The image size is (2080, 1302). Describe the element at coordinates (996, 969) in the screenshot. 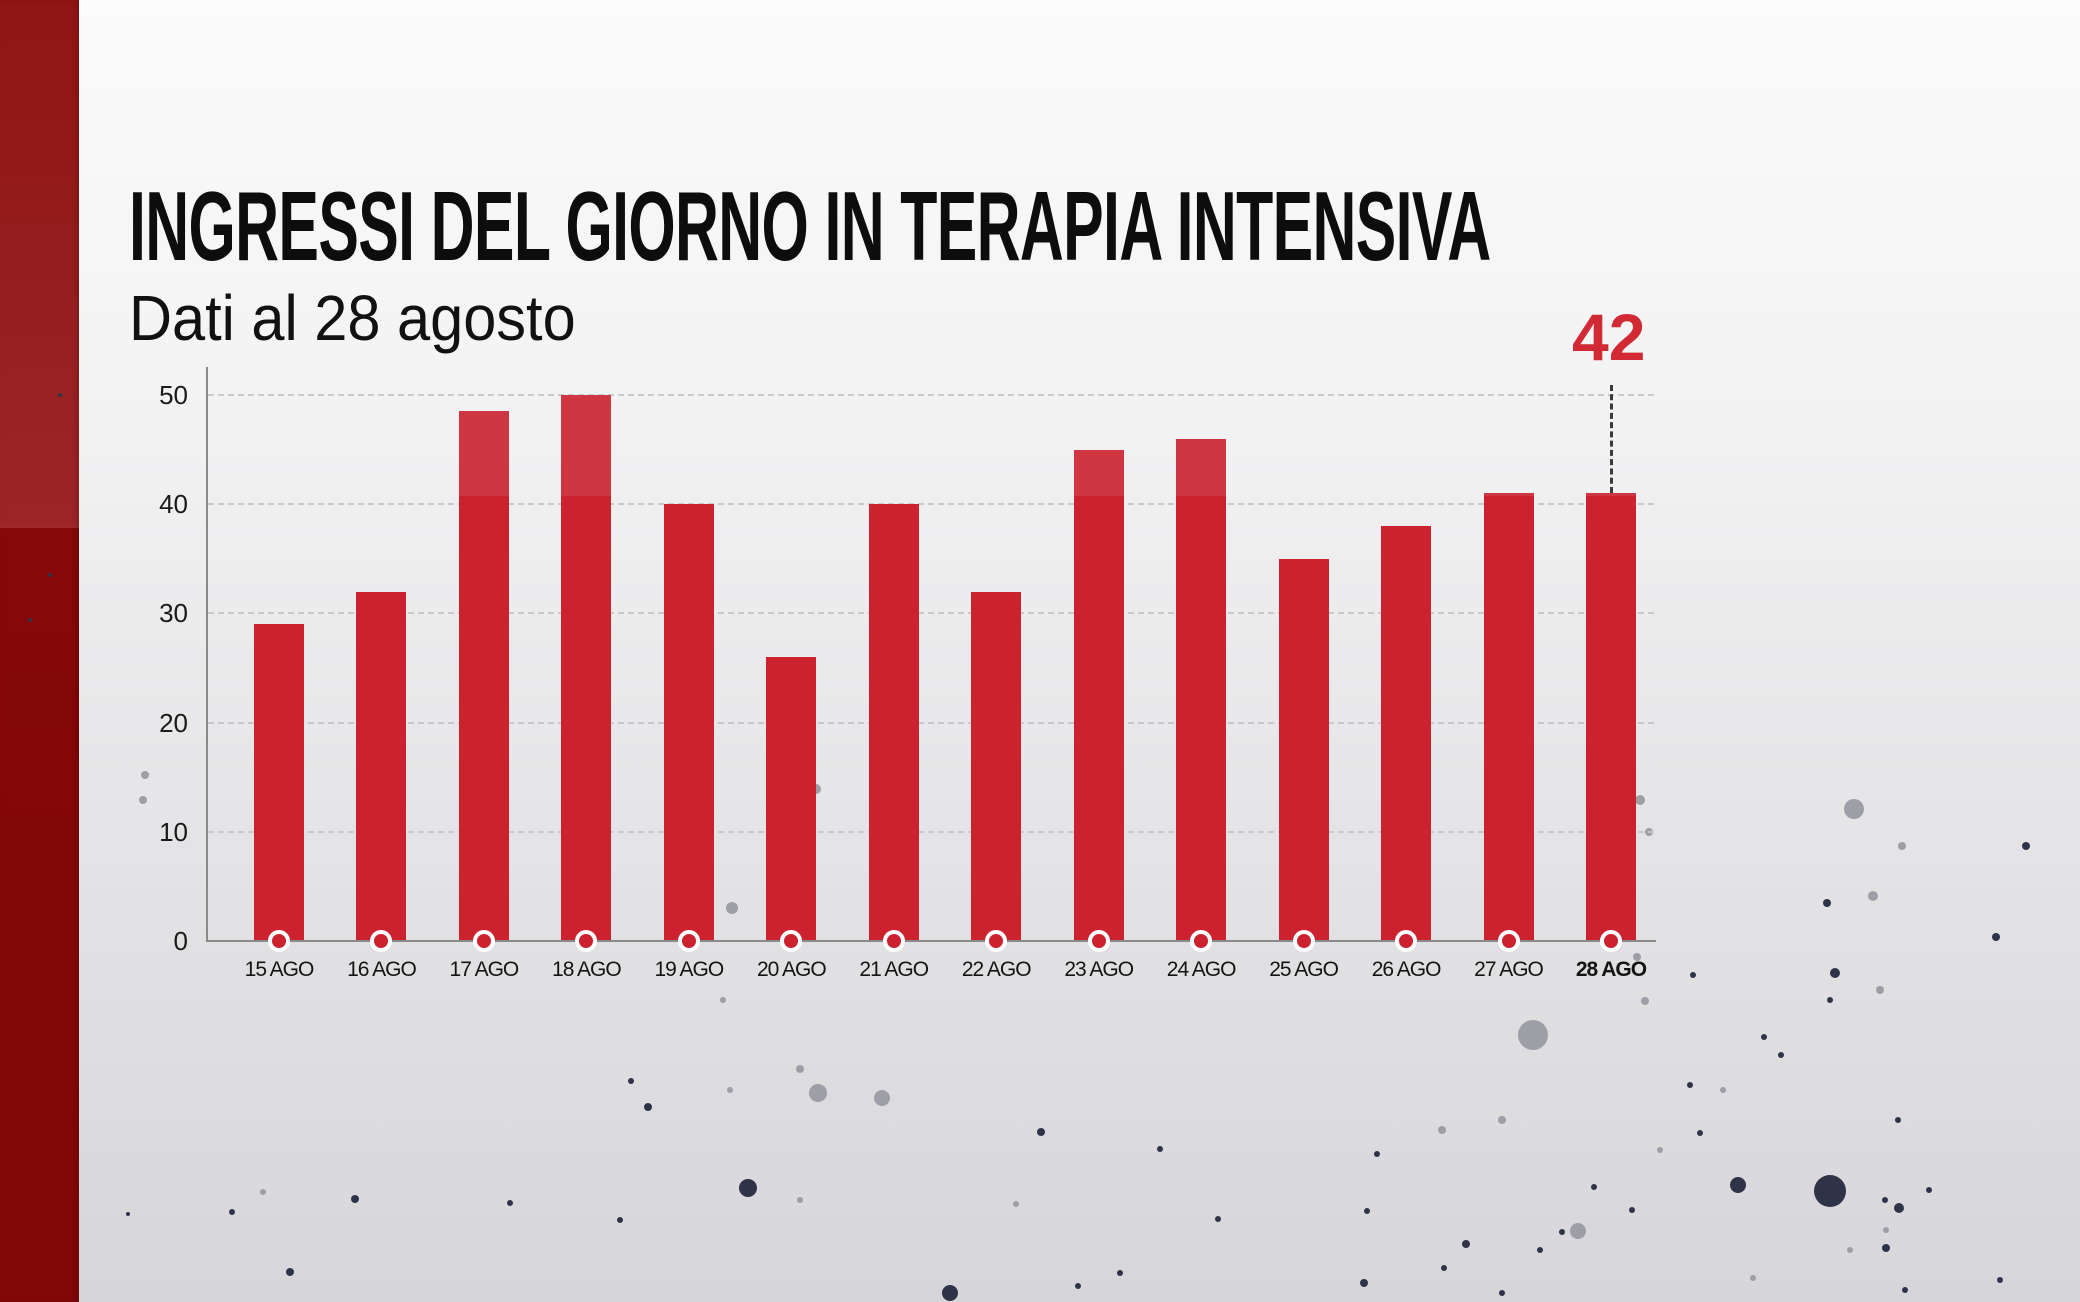

I see `x-tick-label: 22 AGO` at that location.